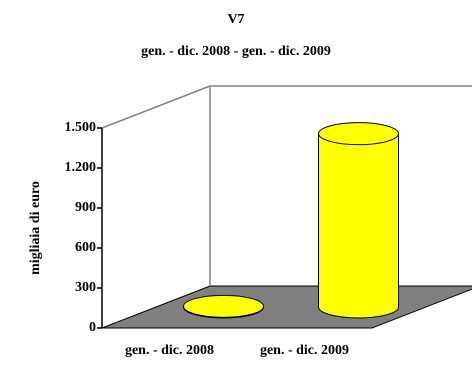 The width and height of the screenshot is (472, 387). Describe the element at coordinates (304, 350) in the screenshot. I see `x-tick-label: gen. - dic. 2009` at that location.